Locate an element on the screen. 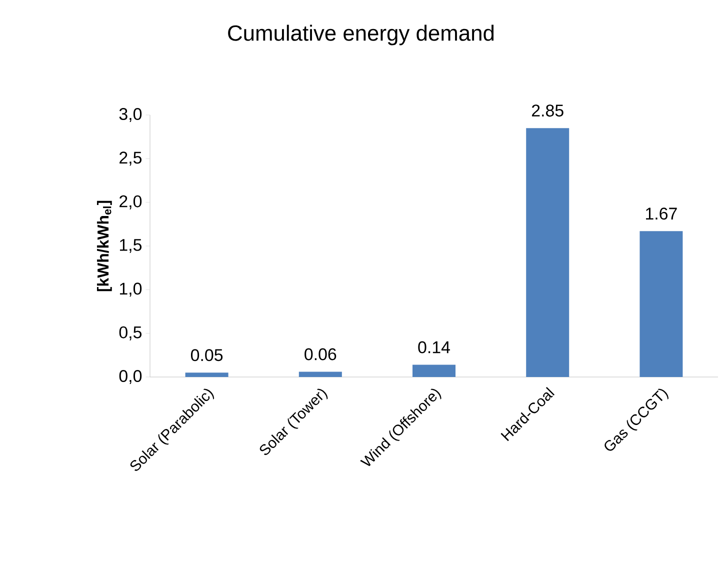 This screenshot has width=722, height=569. data-label: 0.06 is located at coordinates (320, 354).